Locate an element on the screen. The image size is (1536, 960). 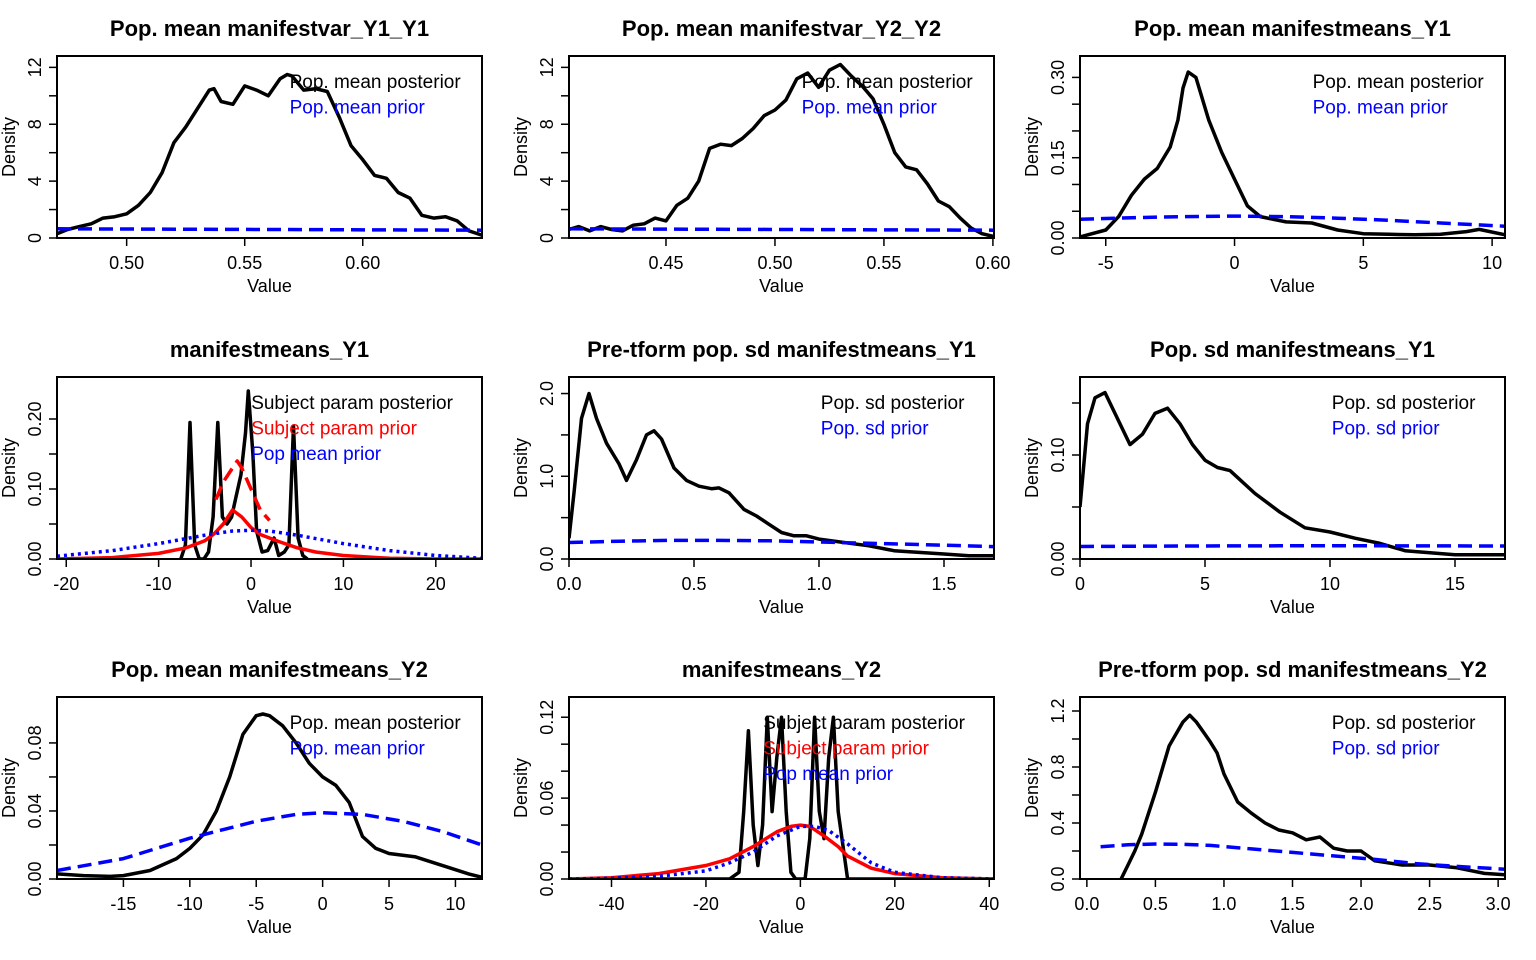
pop-mean-prior-line is located at coordinates (781, 851).